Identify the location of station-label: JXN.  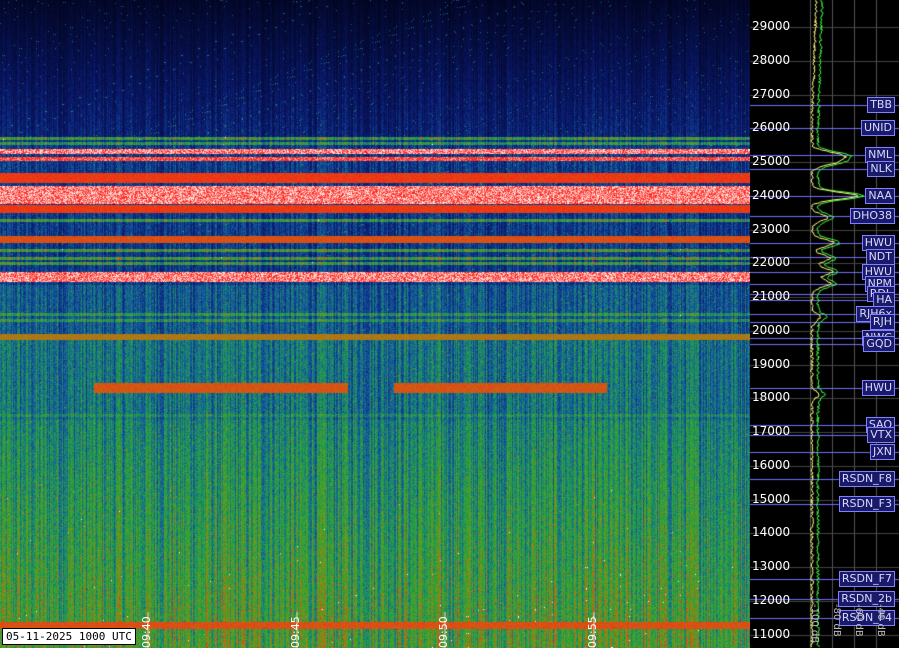
(882, 452).